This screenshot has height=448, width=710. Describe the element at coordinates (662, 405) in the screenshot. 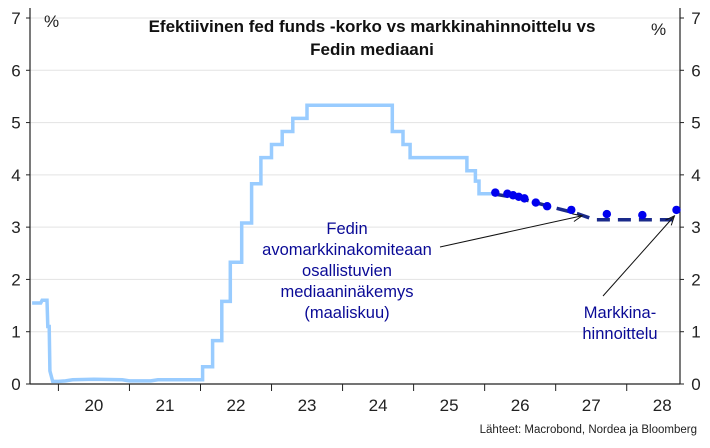

I see `x-tick-28: 28` at that location.